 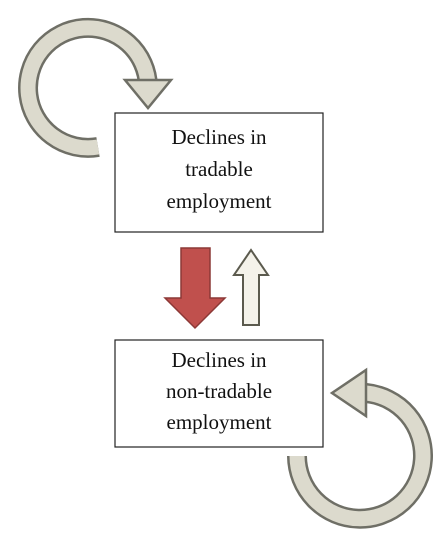 I want to click on down-arrow, so click(x=195, y=288).